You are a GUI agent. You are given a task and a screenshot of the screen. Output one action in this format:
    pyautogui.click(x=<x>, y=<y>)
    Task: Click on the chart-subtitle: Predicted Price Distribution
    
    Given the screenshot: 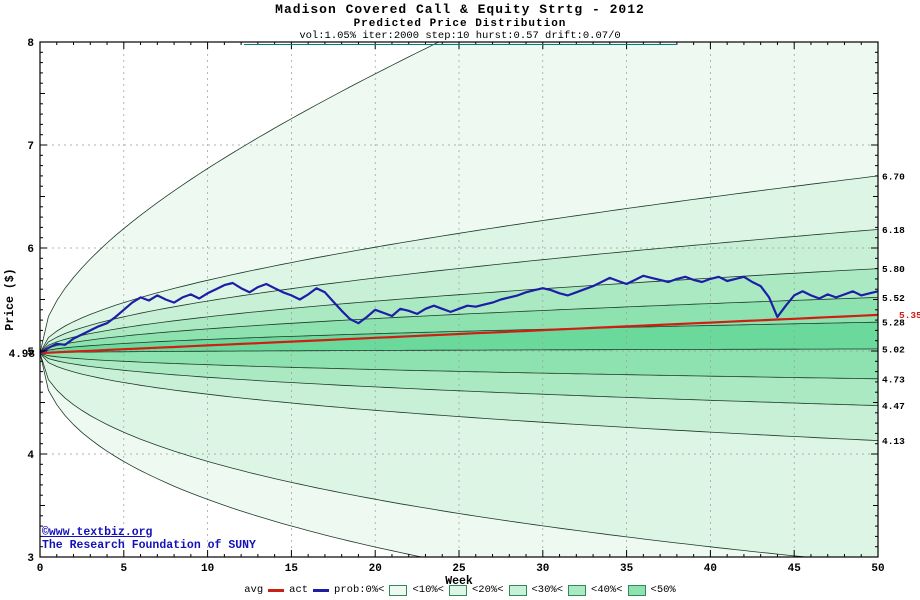 What is the action you would take?
    pyautogui.click(x=460, y=24)
    